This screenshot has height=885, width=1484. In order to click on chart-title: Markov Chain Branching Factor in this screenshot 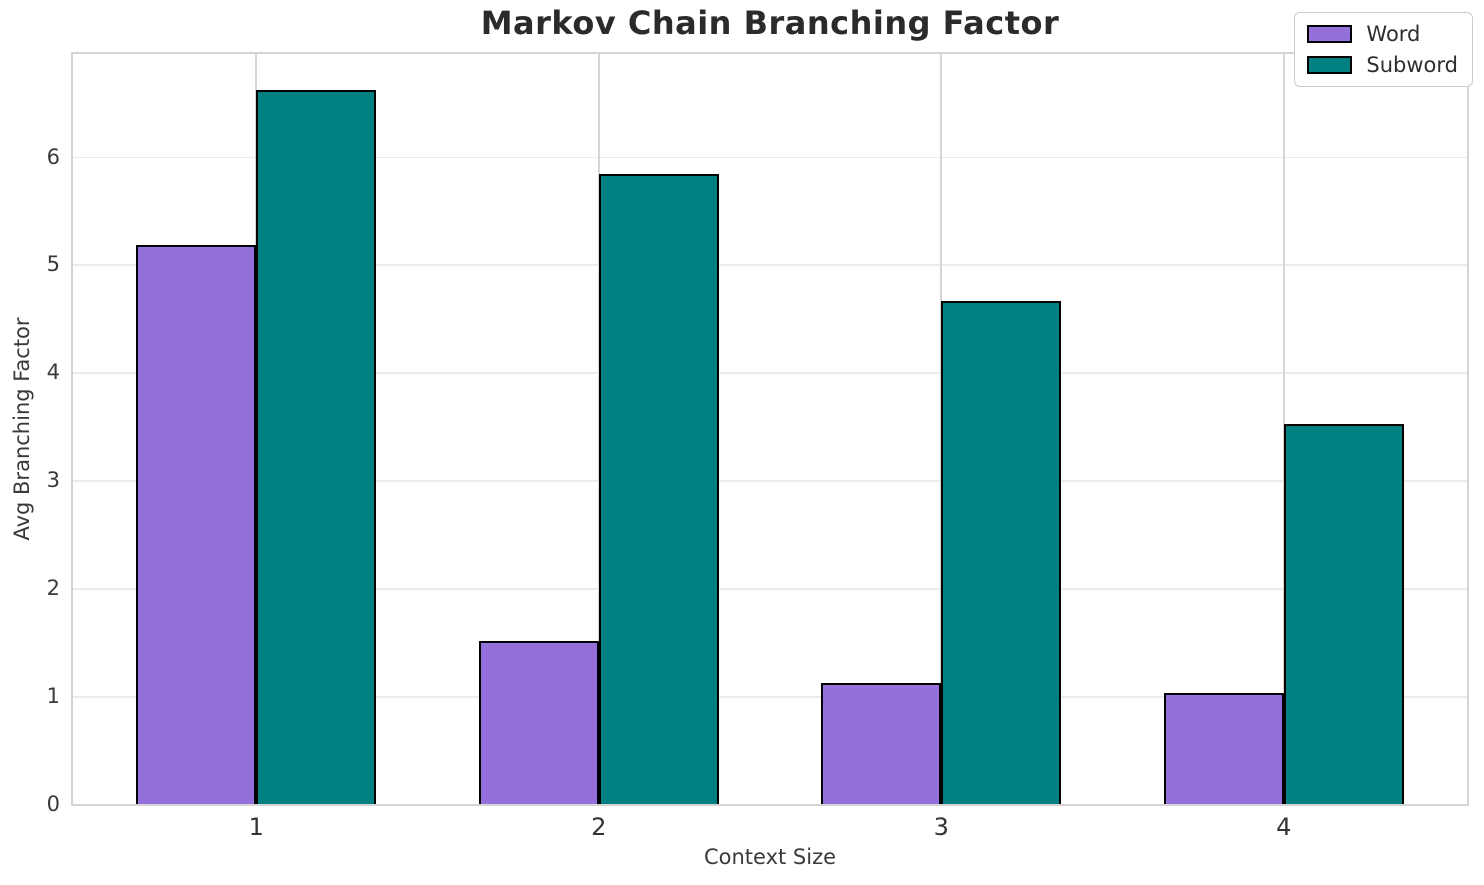, I will do `click(770, 23)`.